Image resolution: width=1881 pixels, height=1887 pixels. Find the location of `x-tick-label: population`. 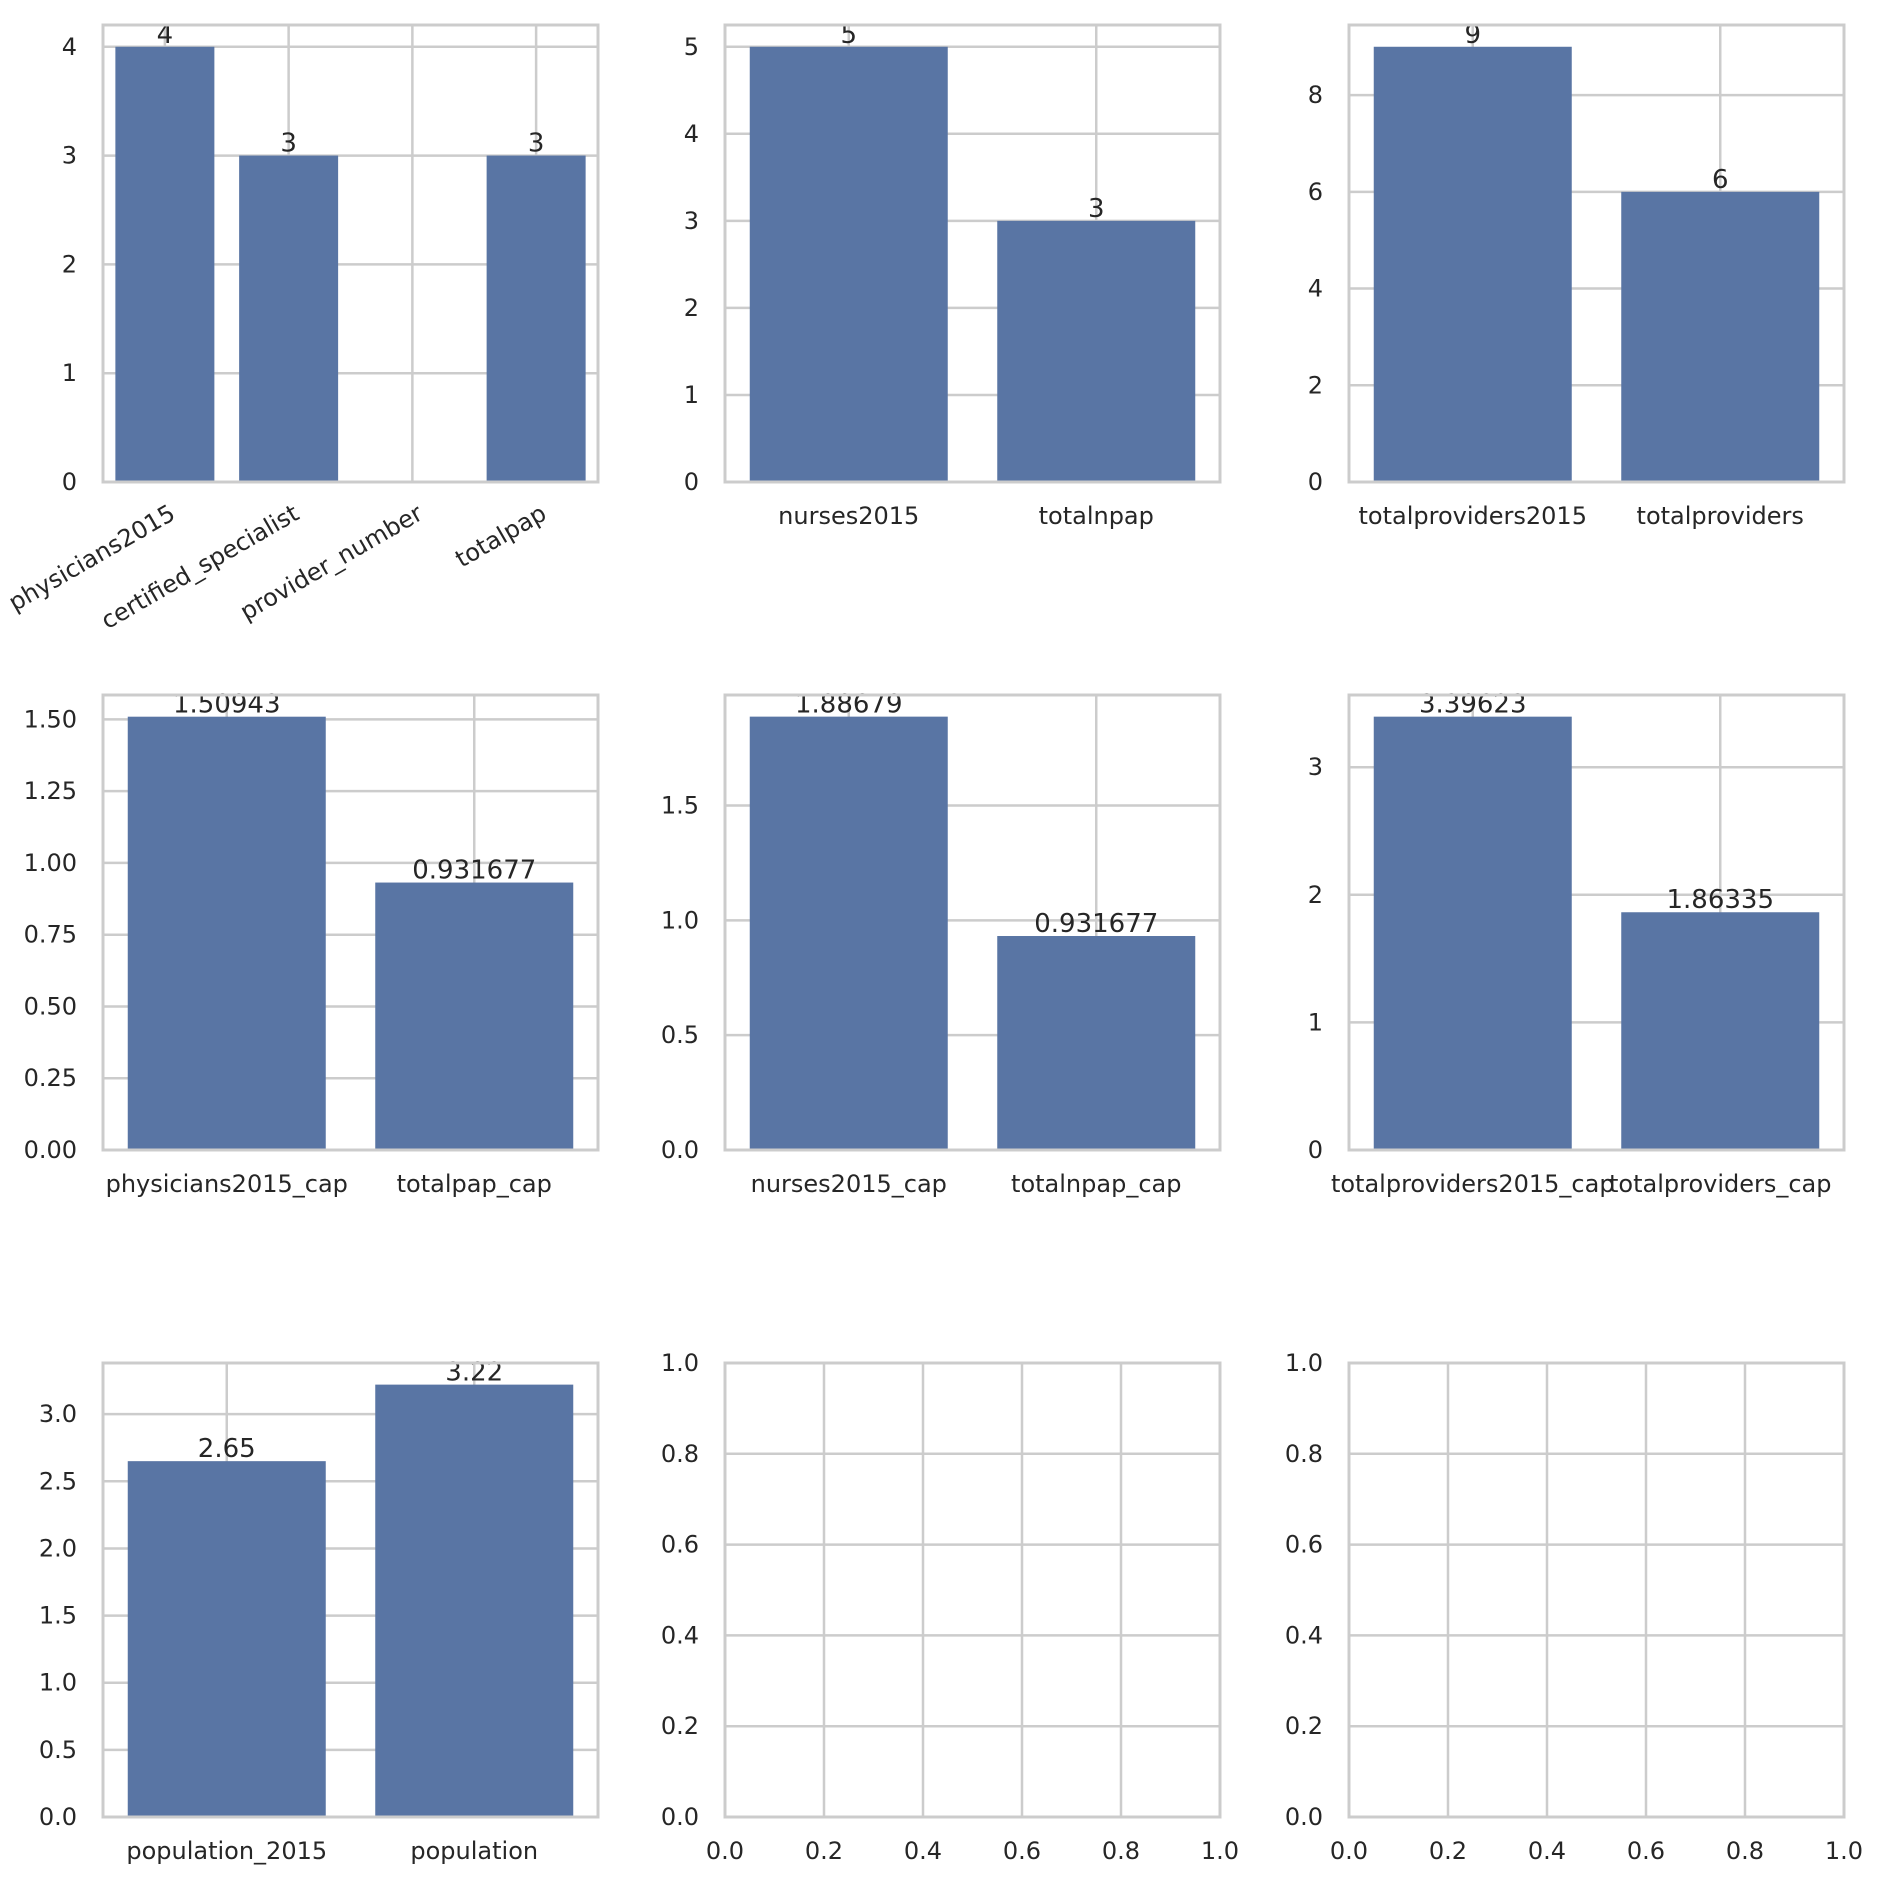

x-tick-label: population is located at coordinates (474, 1851).